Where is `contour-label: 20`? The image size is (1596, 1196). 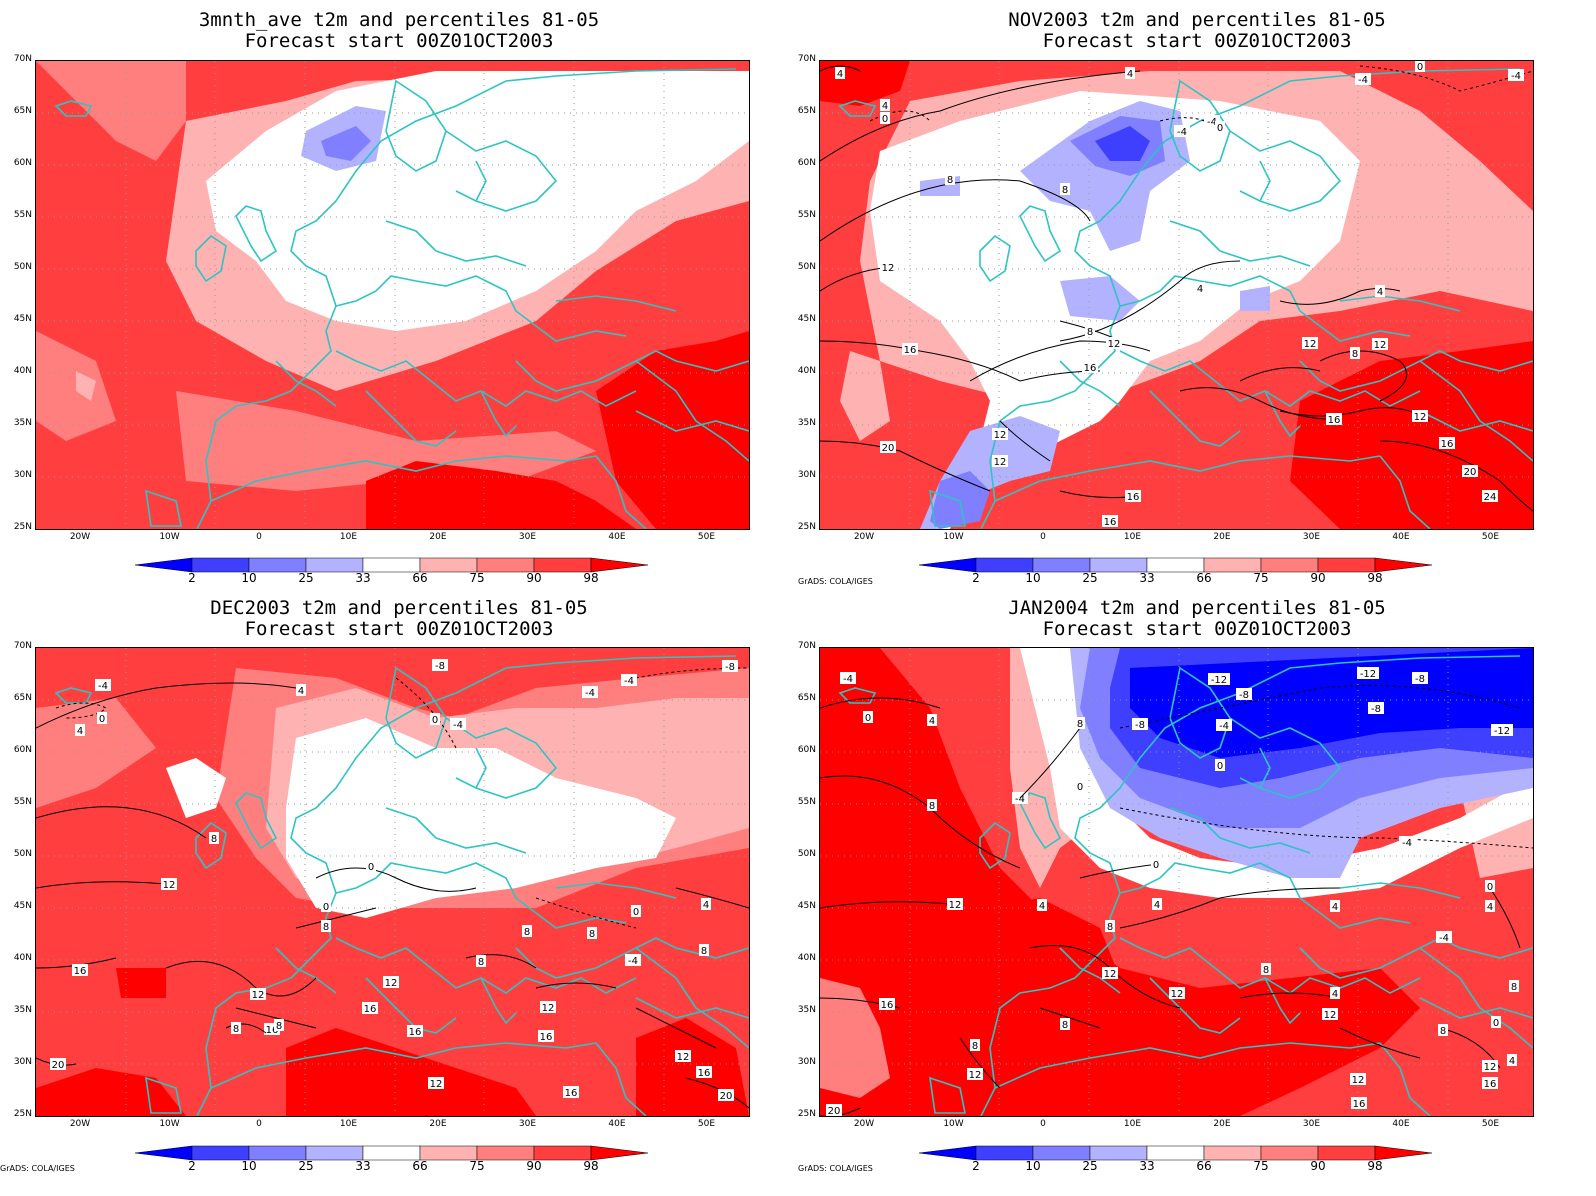
contour-label: 20 is located at coordinates (834, 1111).